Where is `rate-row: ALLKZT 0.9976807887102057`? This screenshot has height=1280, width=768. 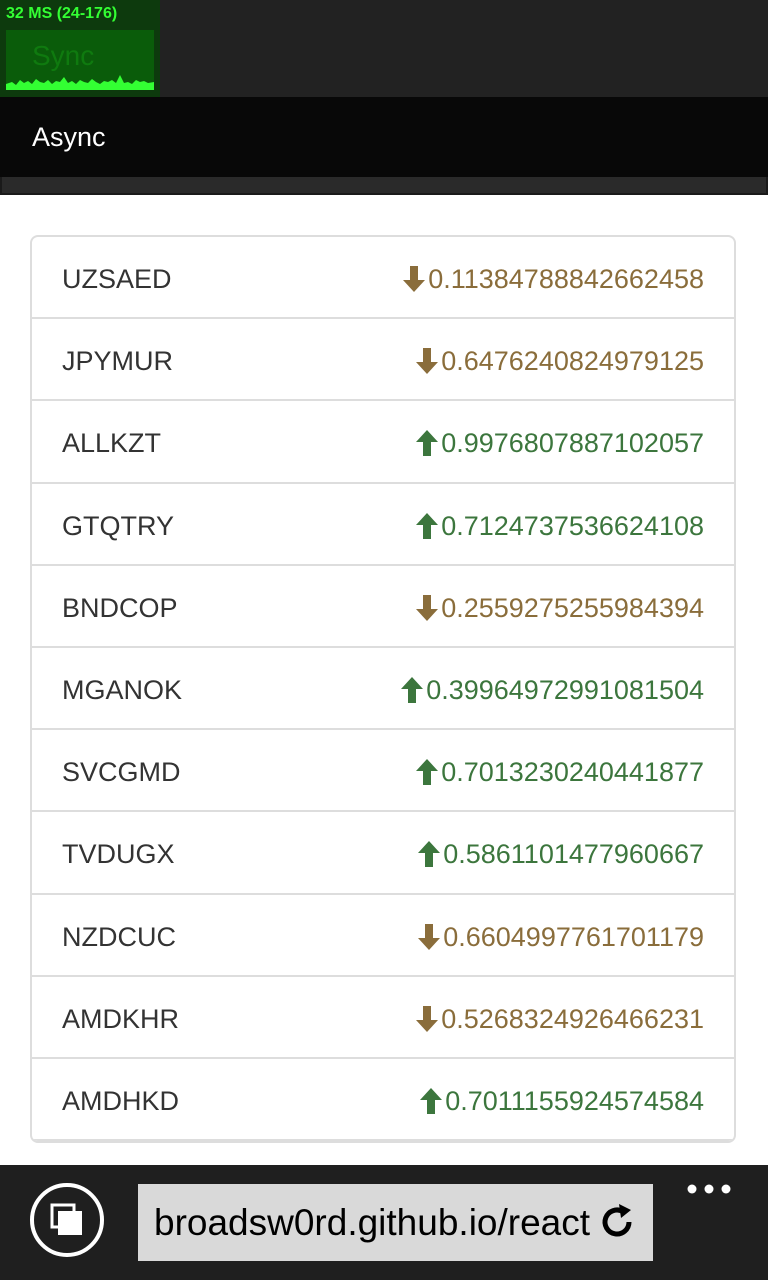
rate-row: ALLKZT 0.9976807887102057 is located at coordinates (383, 442).